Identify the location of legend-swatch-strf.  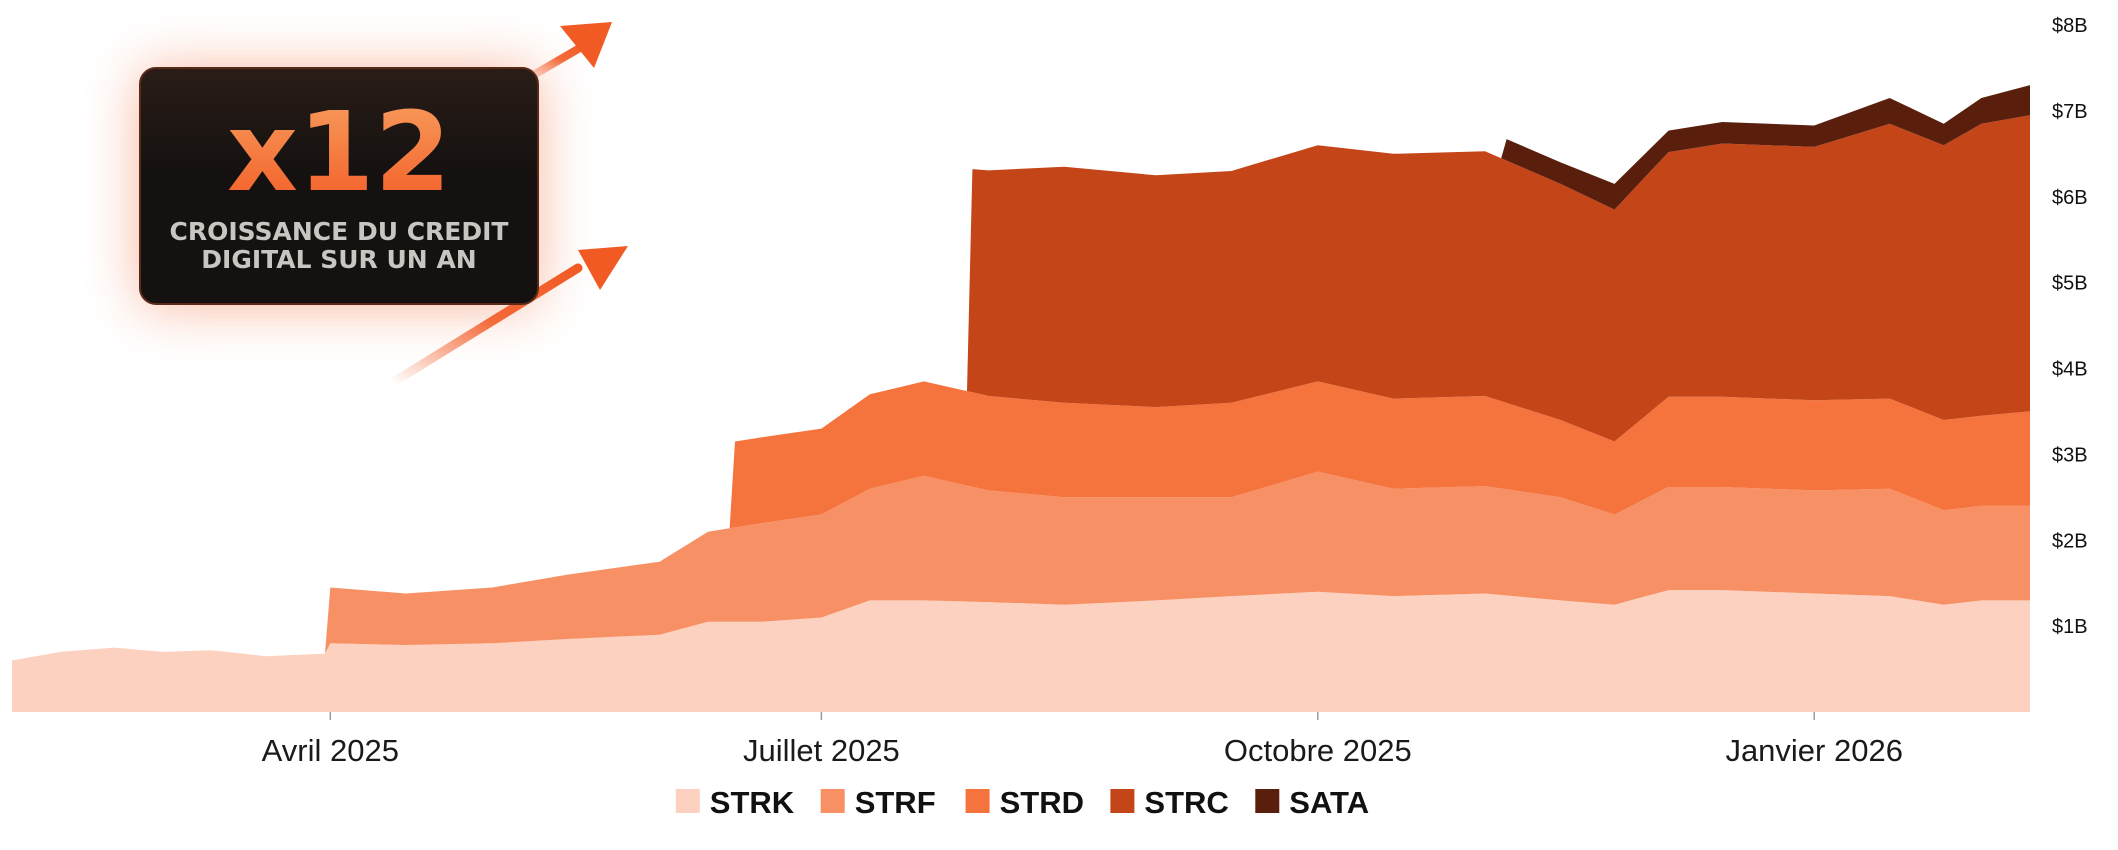
(832, 801).